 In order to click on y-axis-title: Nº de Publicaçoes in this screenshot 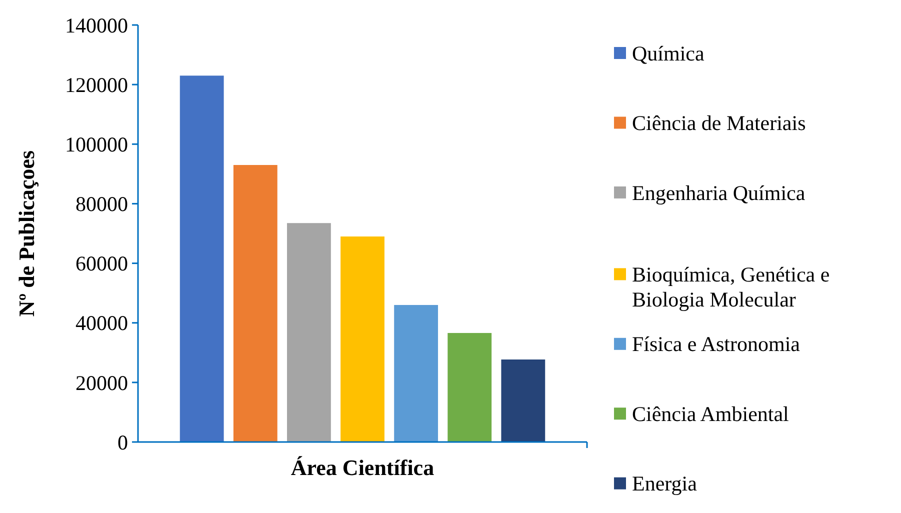, I will do `click(26, 233)`.